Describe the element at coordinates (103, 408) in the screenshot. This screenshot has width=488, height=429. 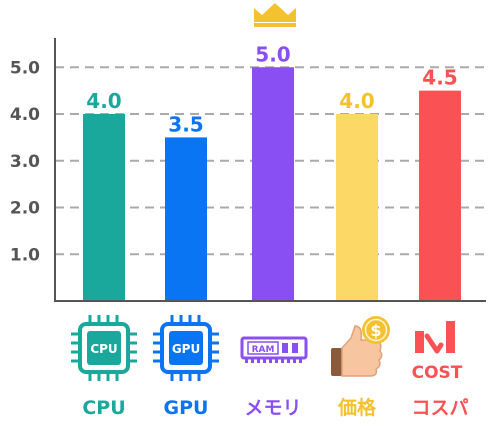
I see `category-label: CPU` at that location.